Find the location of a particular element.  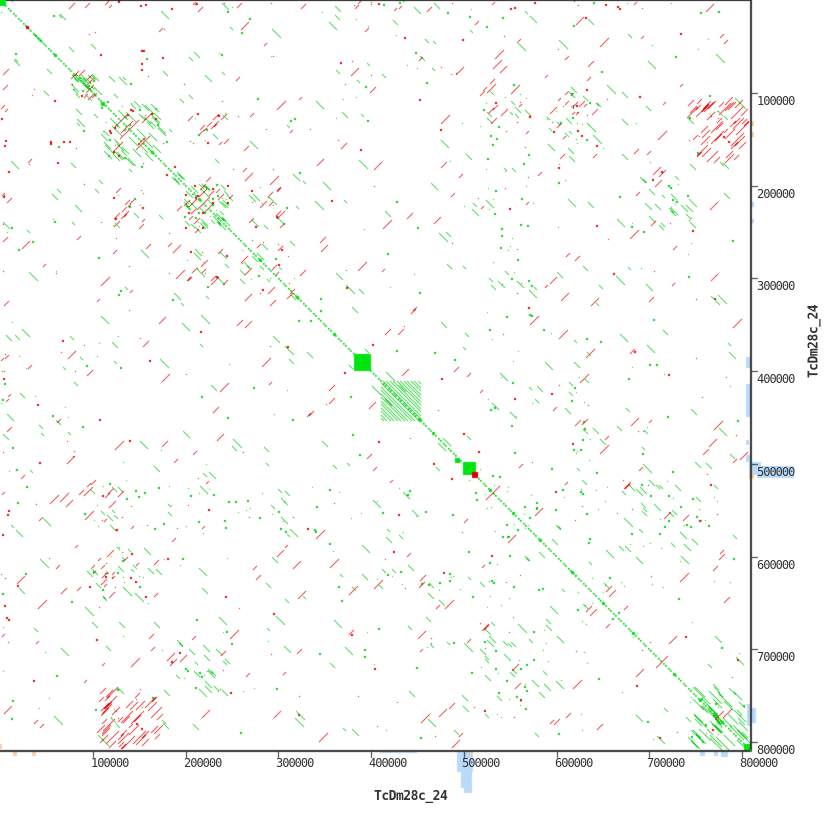

x-axis-title: TcDm28c_24 is located at coordinates (411, 796).